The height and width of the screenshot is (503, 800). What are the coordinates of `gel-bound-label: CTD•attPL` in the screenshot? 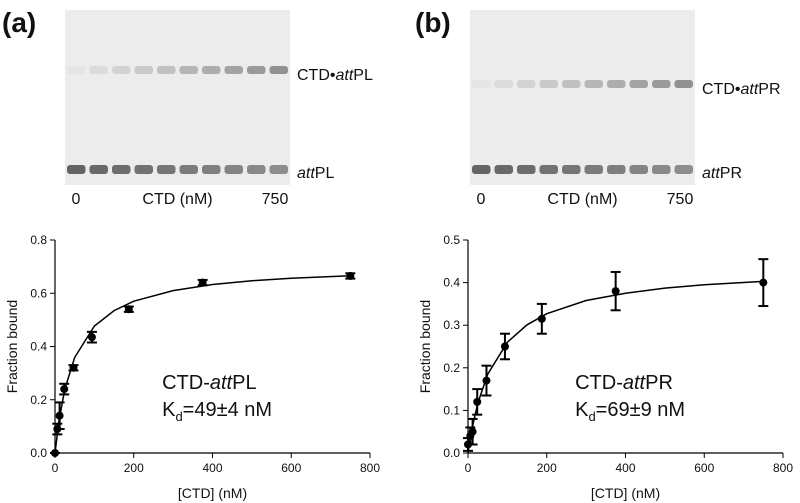 It's located at (335, 75).